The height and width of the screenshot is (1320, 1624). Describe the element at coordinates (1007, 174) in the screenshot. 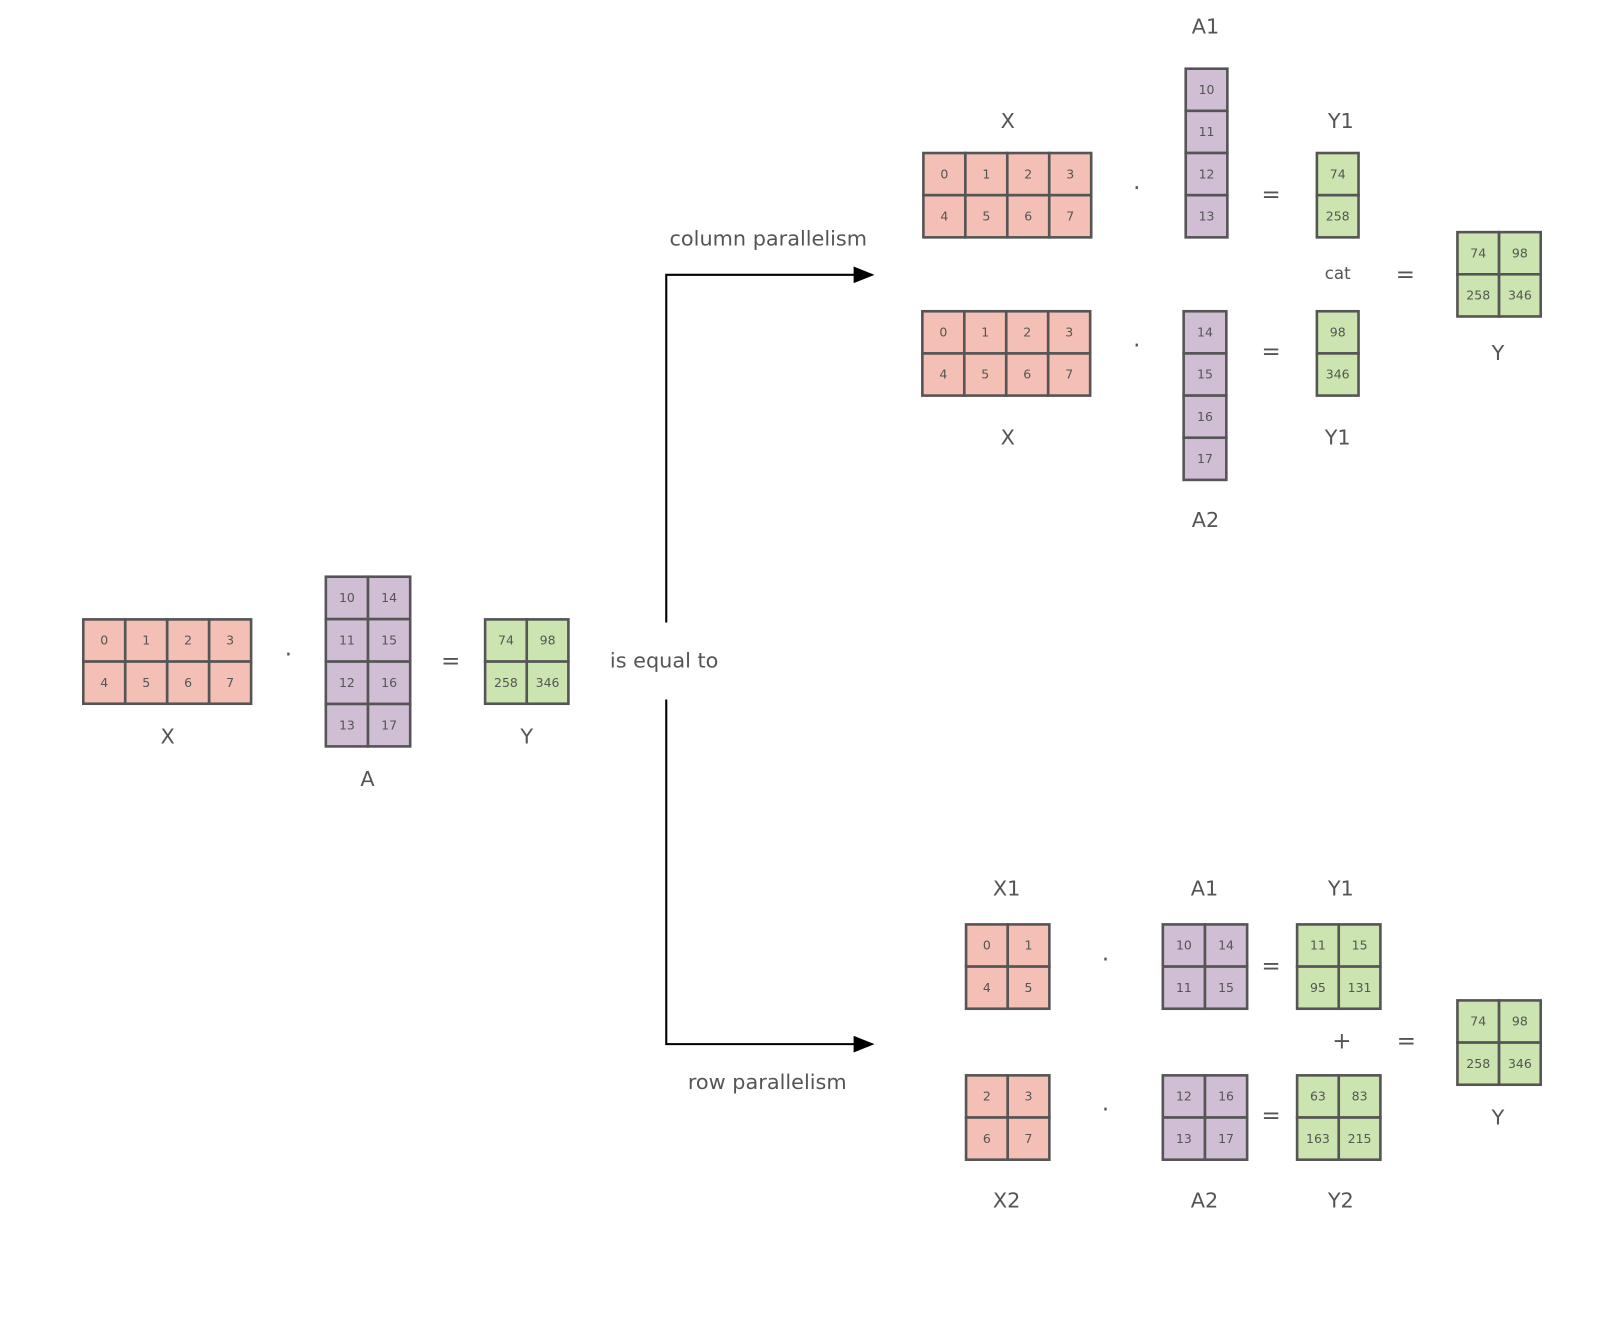

I see `matrix-col-x1: 0 1 2 3 4 5 6 7 X` at that location.